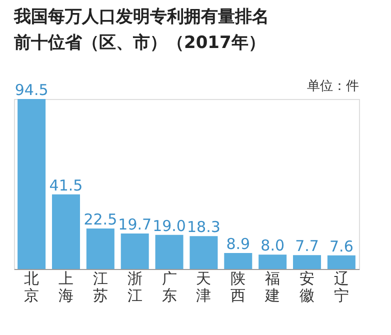  Describe the element at coordinates (100, 287) in the screenshot. I see `x-tick-label: 江苏` at that location.